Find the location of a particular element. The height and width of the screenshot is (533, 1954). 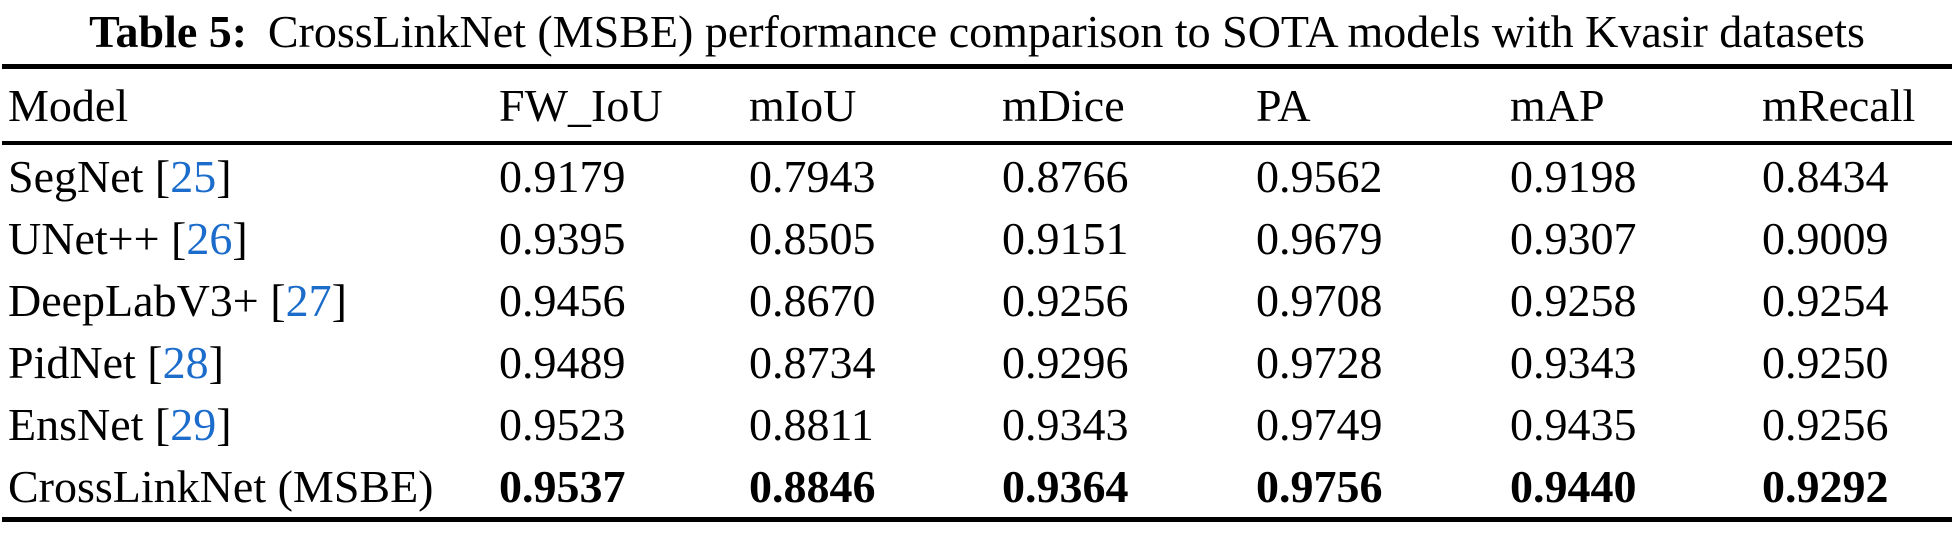

value-cell: 0.9198 is located at coordinates (1573, 176).